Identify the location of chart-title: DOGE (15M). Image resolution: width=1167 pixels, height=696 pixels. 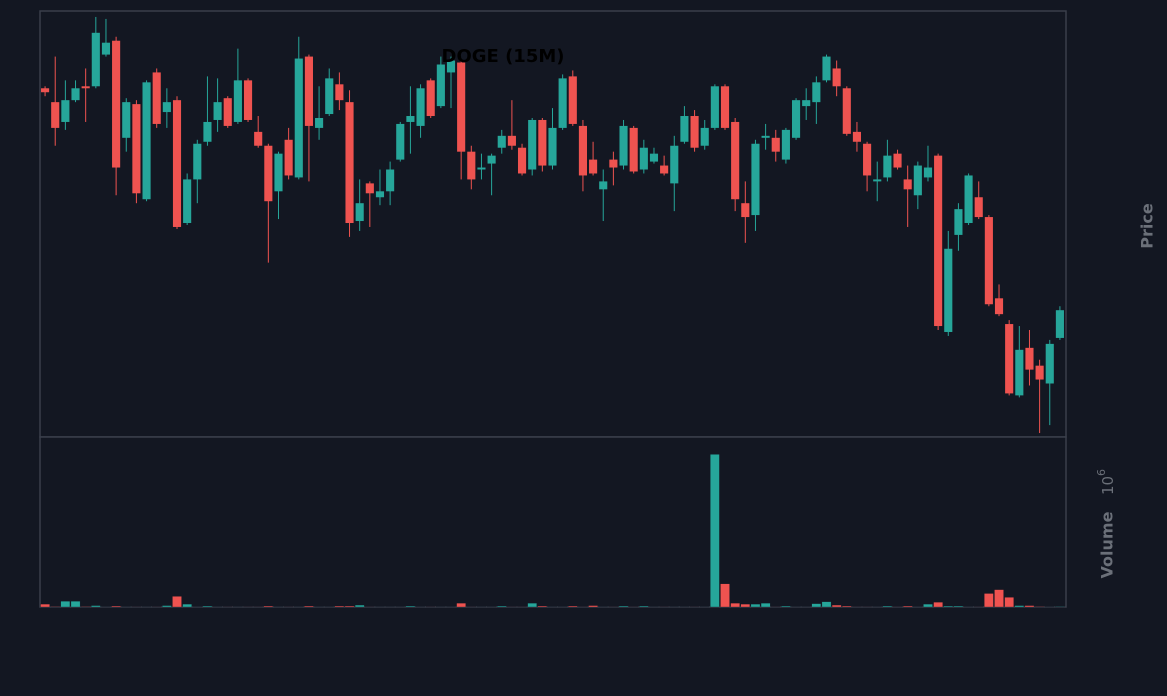
(503, 56).